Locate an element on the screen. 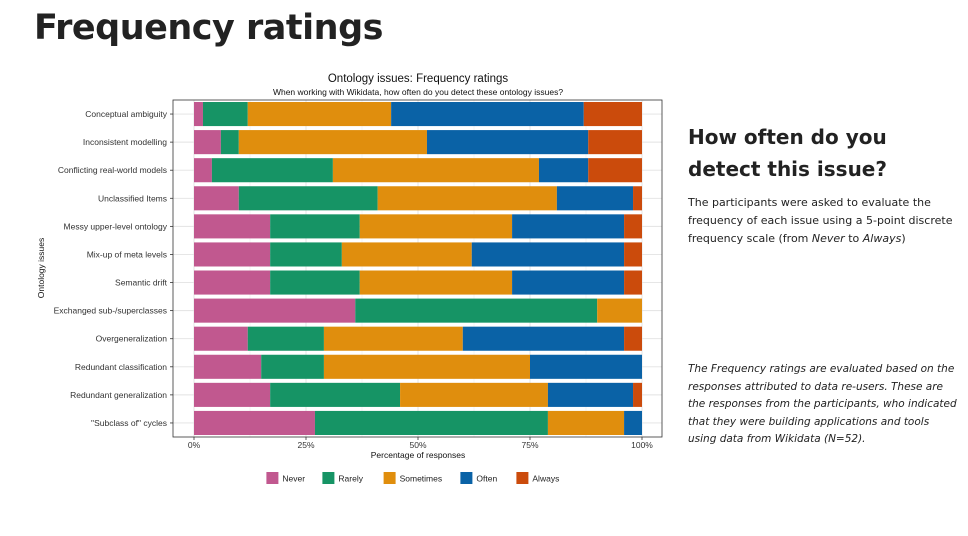 Image resolution: width=968 pixels, height=536 pixels. y-tick-label: "Subclass of" cycles is located at coordinates (129, 423).